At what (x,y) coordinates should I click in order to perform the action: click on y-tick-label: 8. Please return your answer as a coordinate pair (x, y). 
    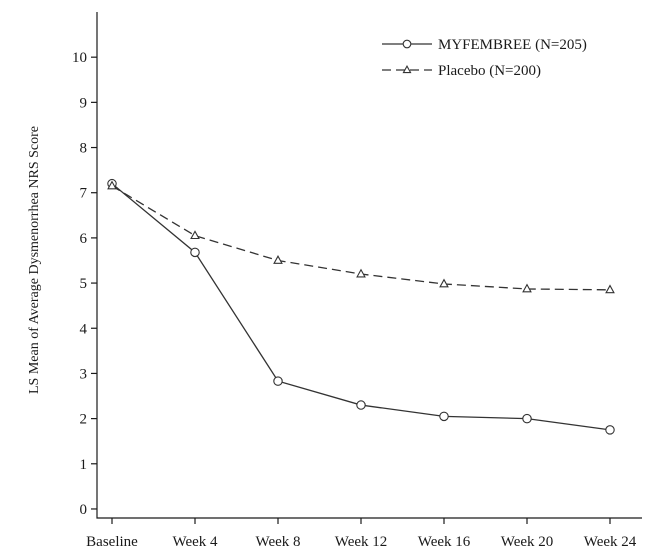
    Looking at the image, I should click on (84, 149).